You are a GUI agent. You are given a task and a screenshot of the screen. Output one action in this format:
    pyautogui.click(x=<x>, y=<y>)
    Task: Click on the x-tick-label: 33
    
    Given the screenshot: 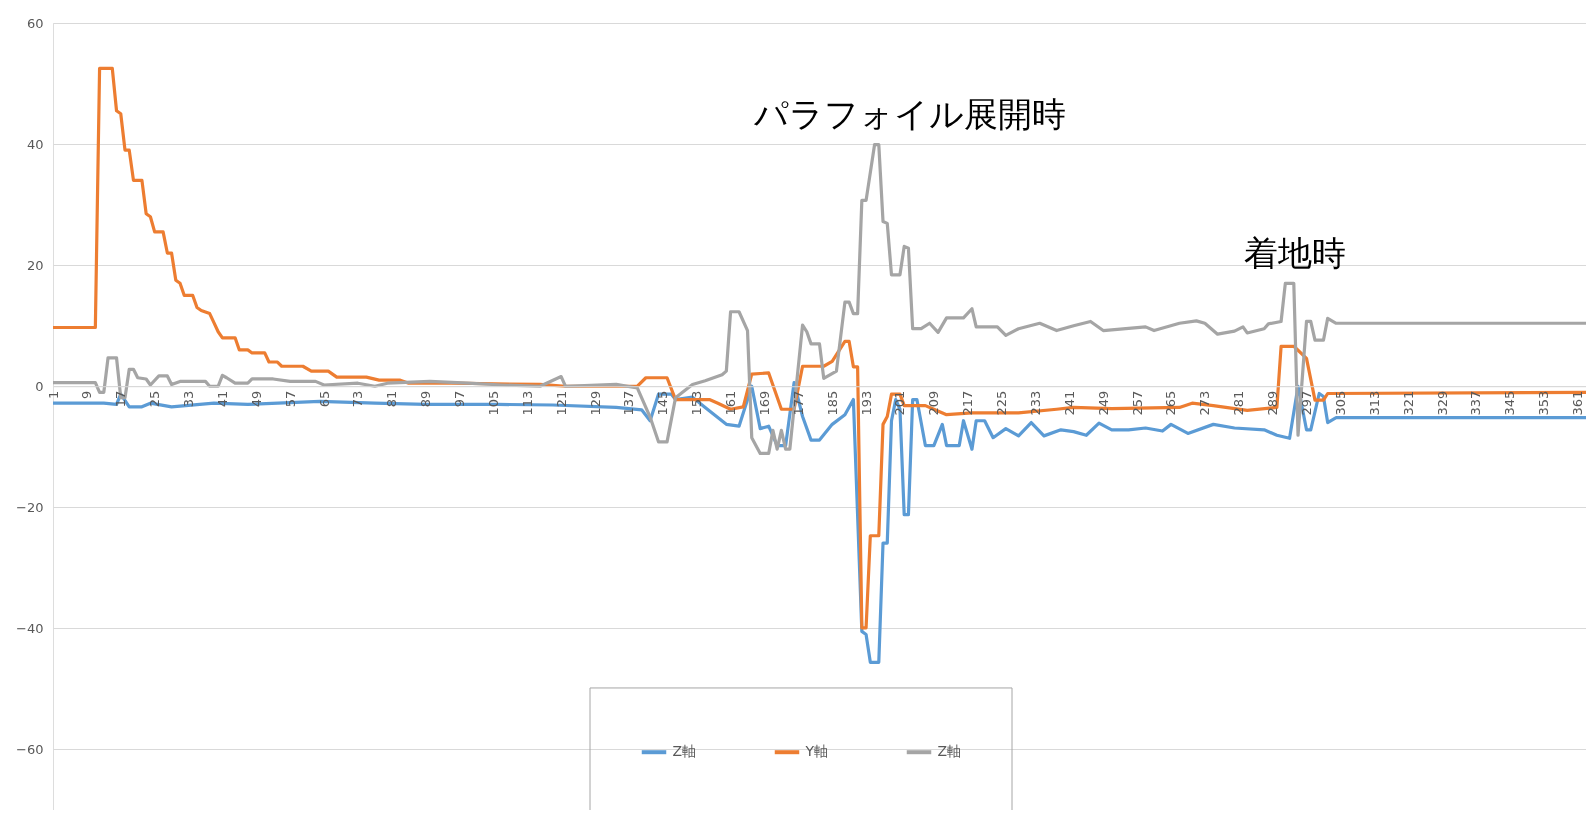 What is the action you would take?
    pyautogui.click(x=189, y=399)
    